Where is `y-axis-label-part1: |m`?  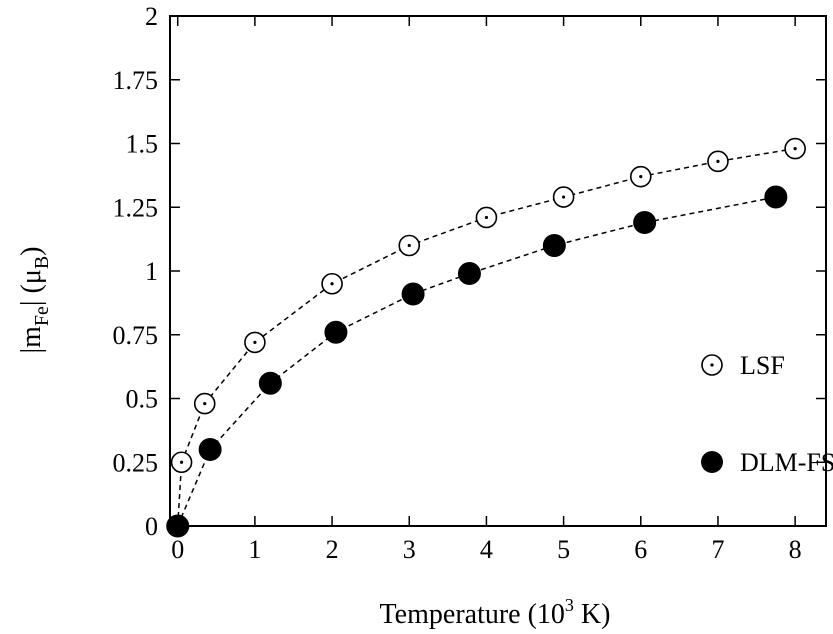
y-axis-label-part1: |m is located at coordinates (31, 340).